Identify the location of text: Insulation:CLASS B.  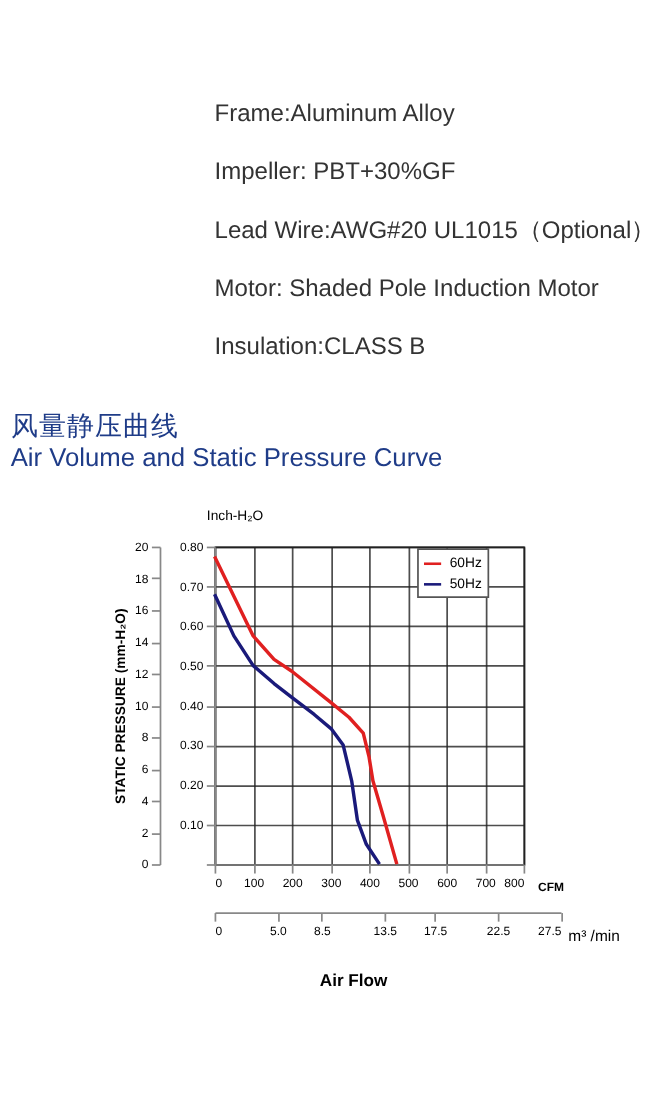
(320, 346).